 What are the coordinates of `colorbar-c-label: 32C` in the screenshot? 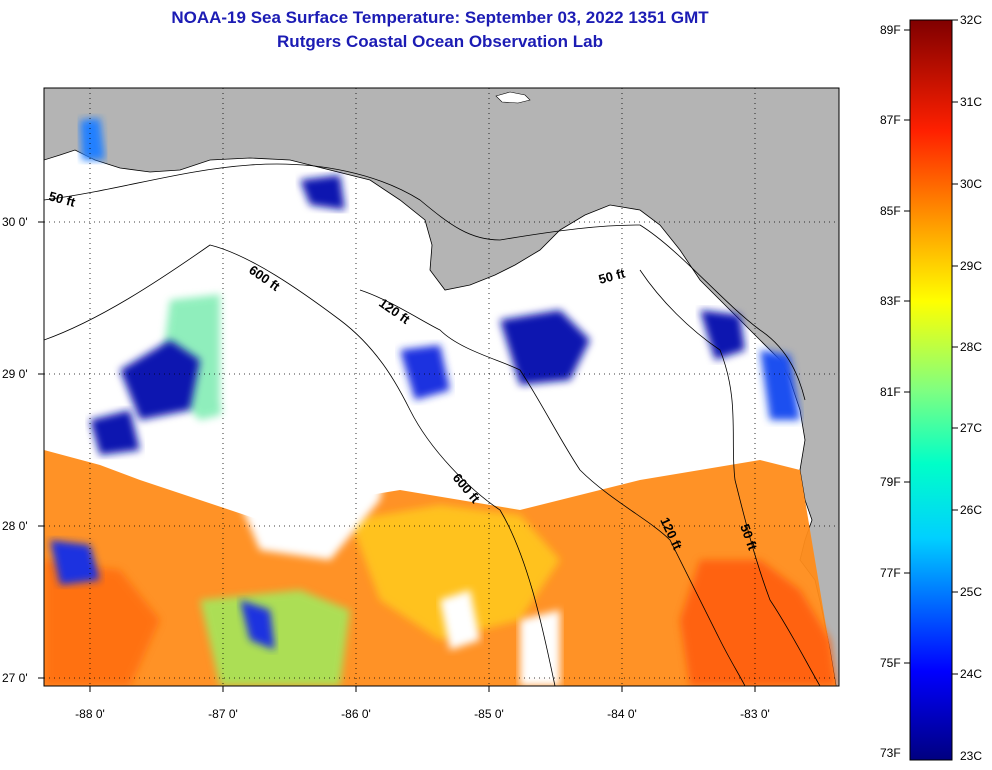 It's located at (971, 20).